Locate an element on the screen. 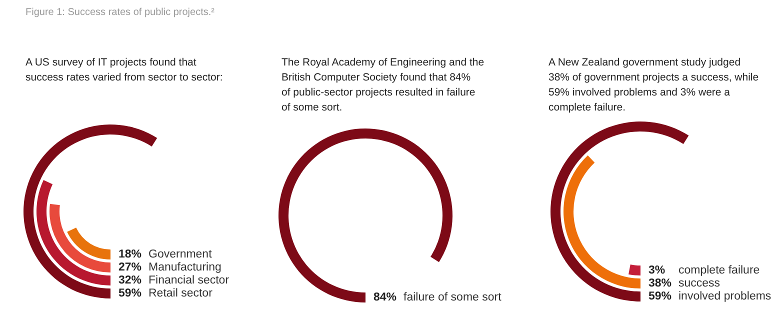  data-label: 84% is located at coordinates (385, 298).